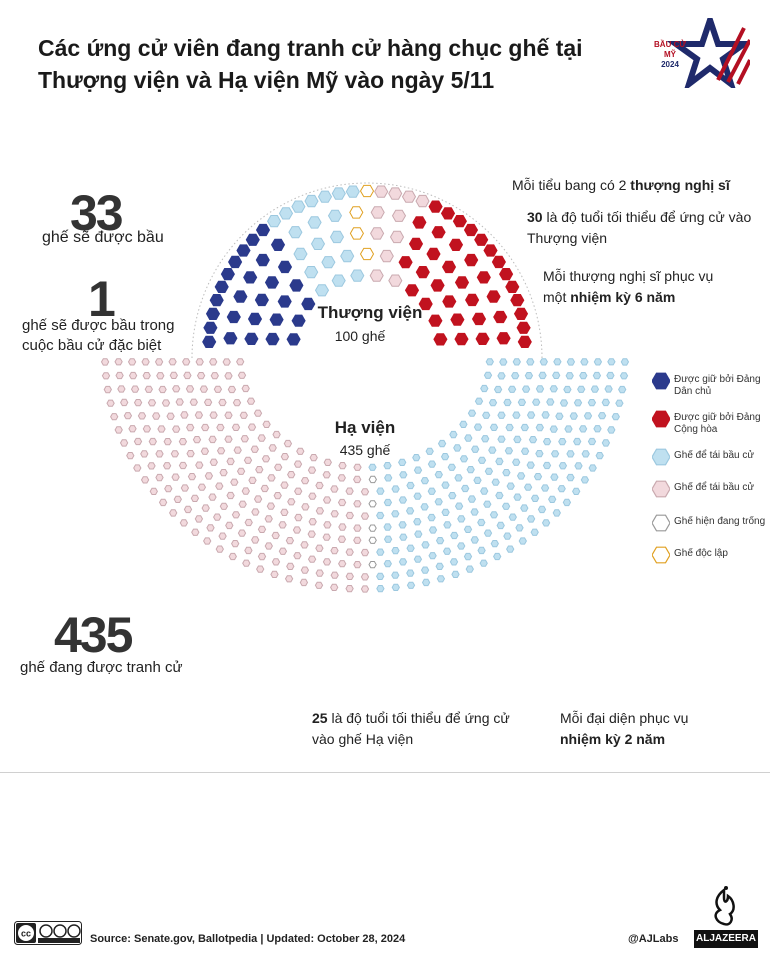  What do you see at coordinates (717, 423) in the screenshot?
I see `legend-label: Được giữ bởi Đảng Cộng hòa` at bounding box center [717, 423].